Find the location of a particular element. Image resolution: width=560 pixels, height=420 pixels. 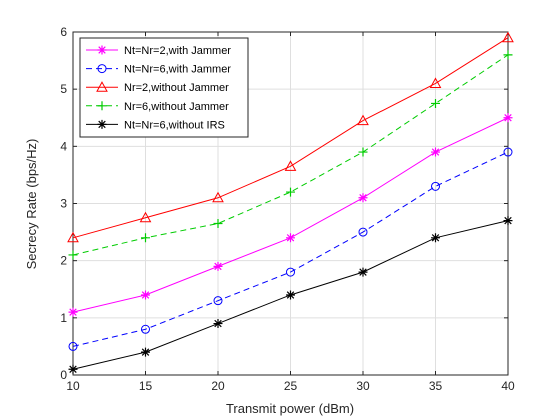

y-axis-label: Secrecy Rate (bps/Hz) is located at coordinates (31, 204).